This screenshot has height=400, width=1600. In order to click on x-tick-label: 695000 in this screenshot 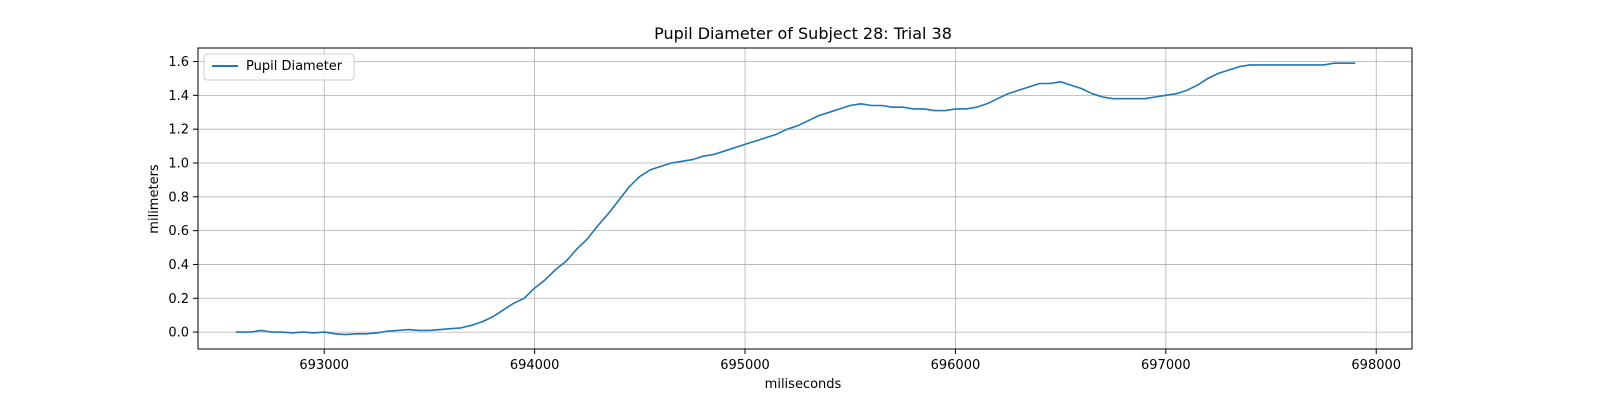, I will do `click(745, 365)`.